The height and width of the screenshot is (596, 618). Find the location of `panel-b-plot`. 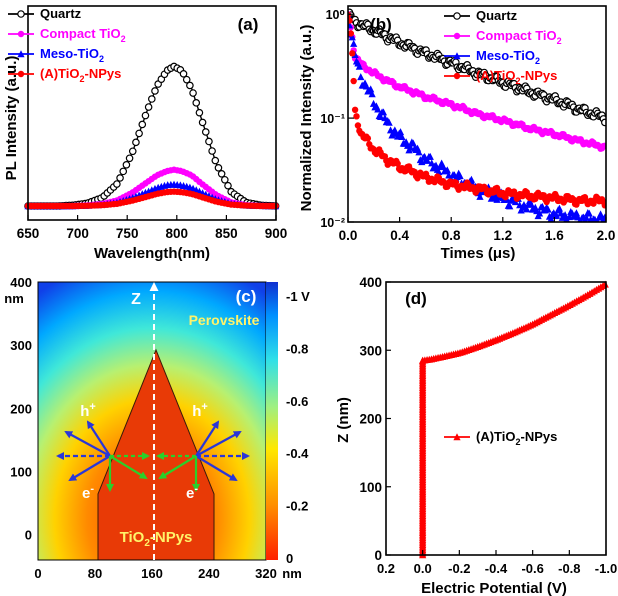

panel-b-plot is located at coordinates (477, 115).